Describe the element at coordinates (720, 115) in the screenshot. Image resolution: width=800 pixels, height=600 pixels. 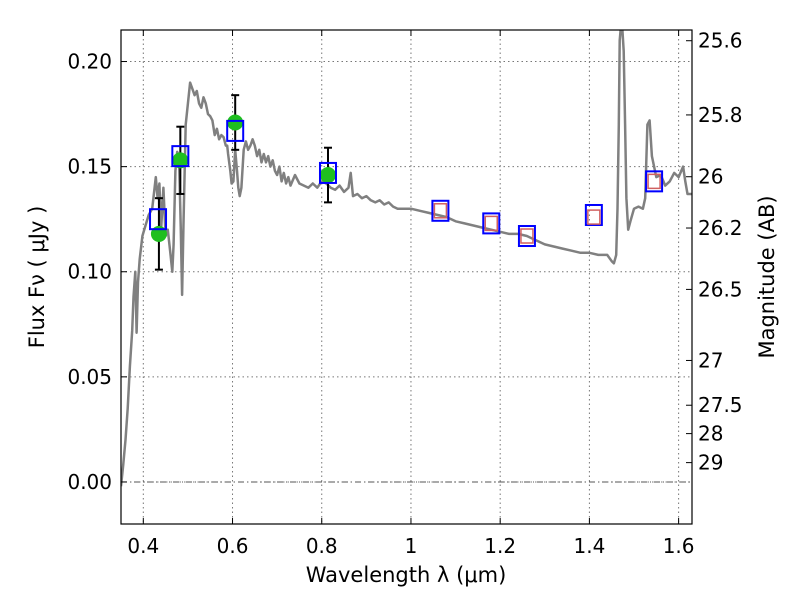
I see `right-tick-label: 25.8` at that location.